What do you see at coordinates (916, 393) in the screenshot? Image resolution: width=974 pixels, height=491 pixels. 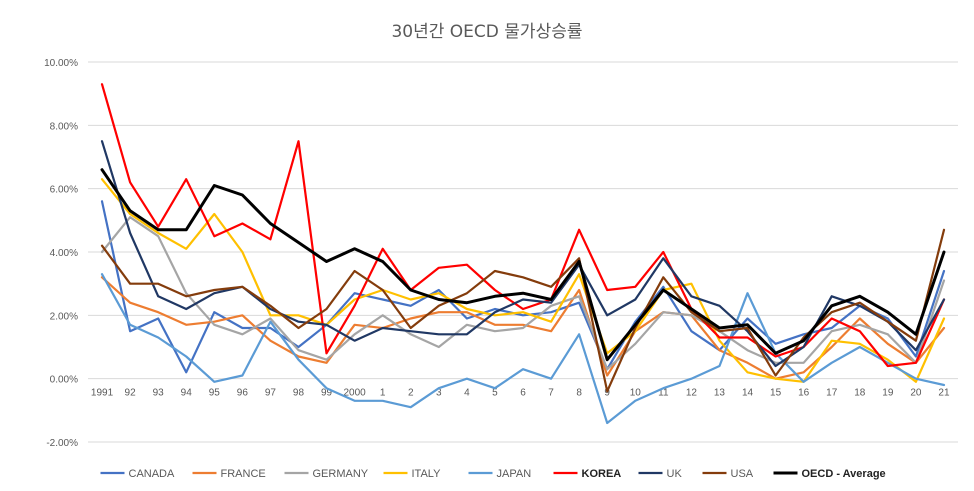 I see `x-tick-label: 20` at bounding box center [916, 393].